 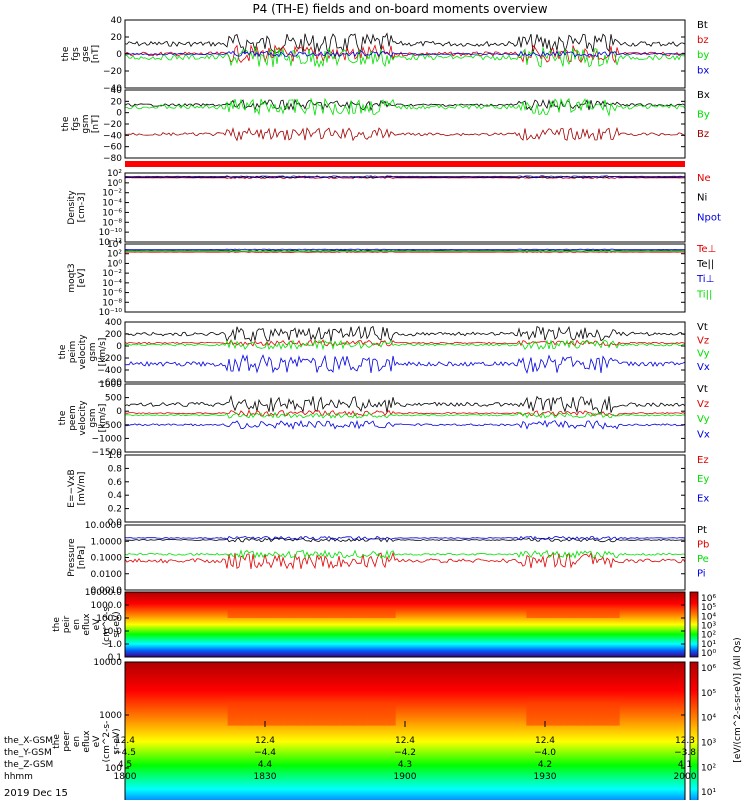 I want to click on y-tick-label: 0, so click(x=119, y=55).